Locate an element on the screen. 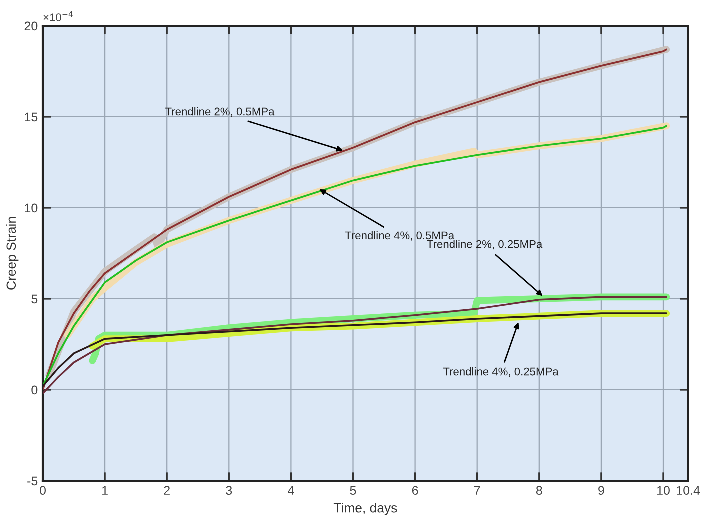 This screenshot has height=529, width=723. y-axis-title: Creep Strain is located at coordinates (12, 253).